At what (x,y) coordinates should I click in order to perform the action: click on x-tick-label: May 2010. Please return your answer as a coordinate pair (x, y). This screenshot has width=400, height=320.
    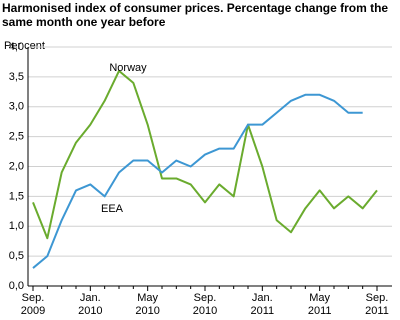
    Looking at the image, I should click on (147, 304).